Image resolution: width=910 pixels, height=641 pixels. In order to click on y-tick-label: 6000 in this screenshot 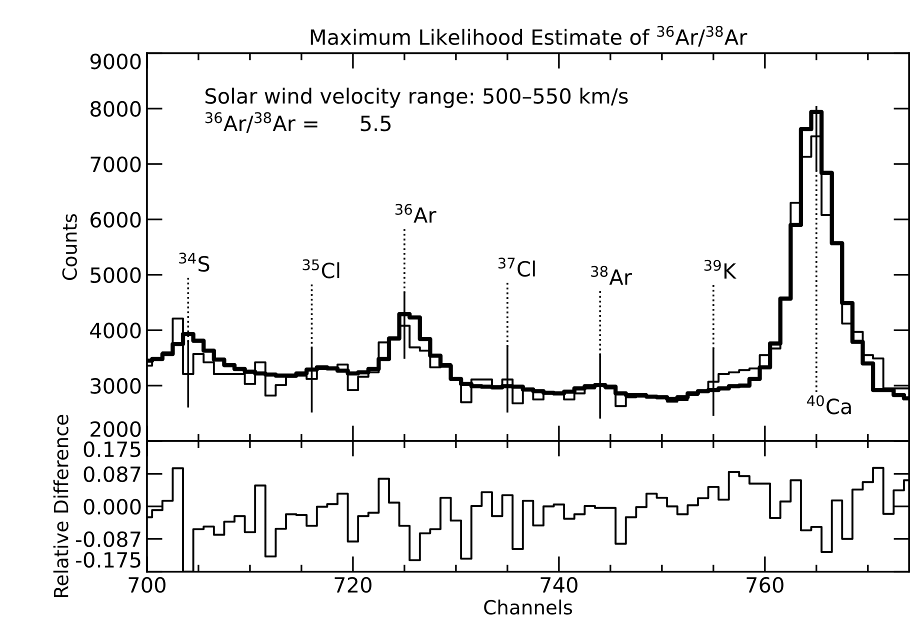, I will do `click(115, 220)`.